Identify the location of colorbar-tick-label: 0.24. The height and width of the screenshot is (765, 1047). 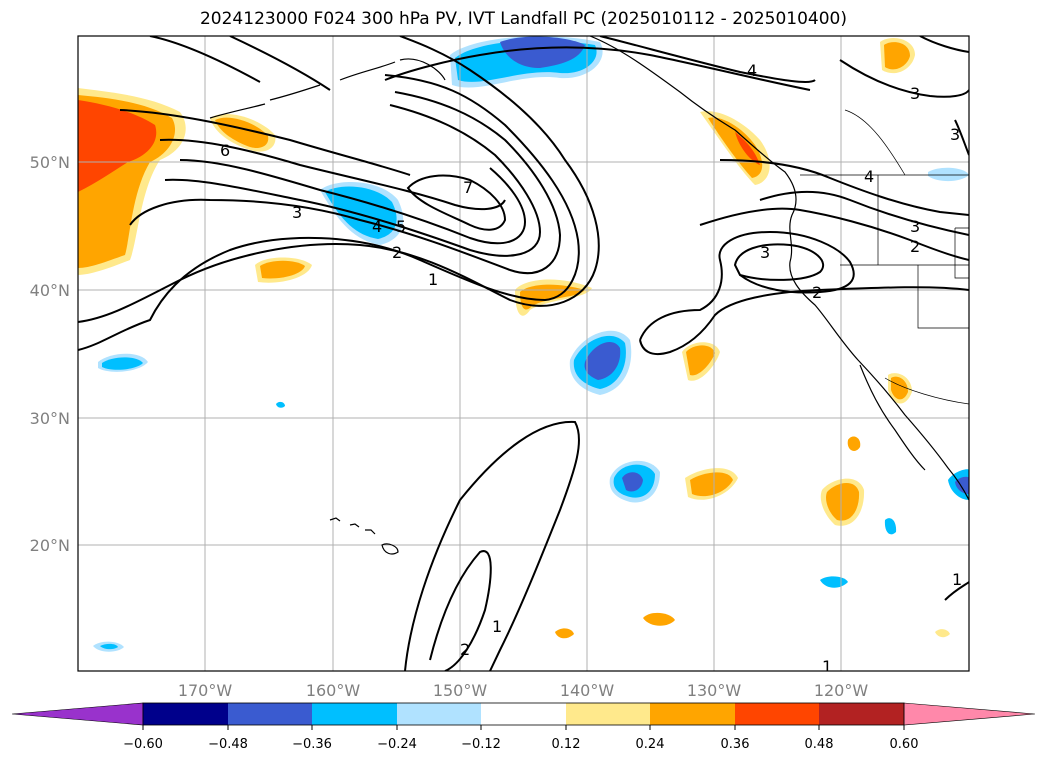
(650, 744).